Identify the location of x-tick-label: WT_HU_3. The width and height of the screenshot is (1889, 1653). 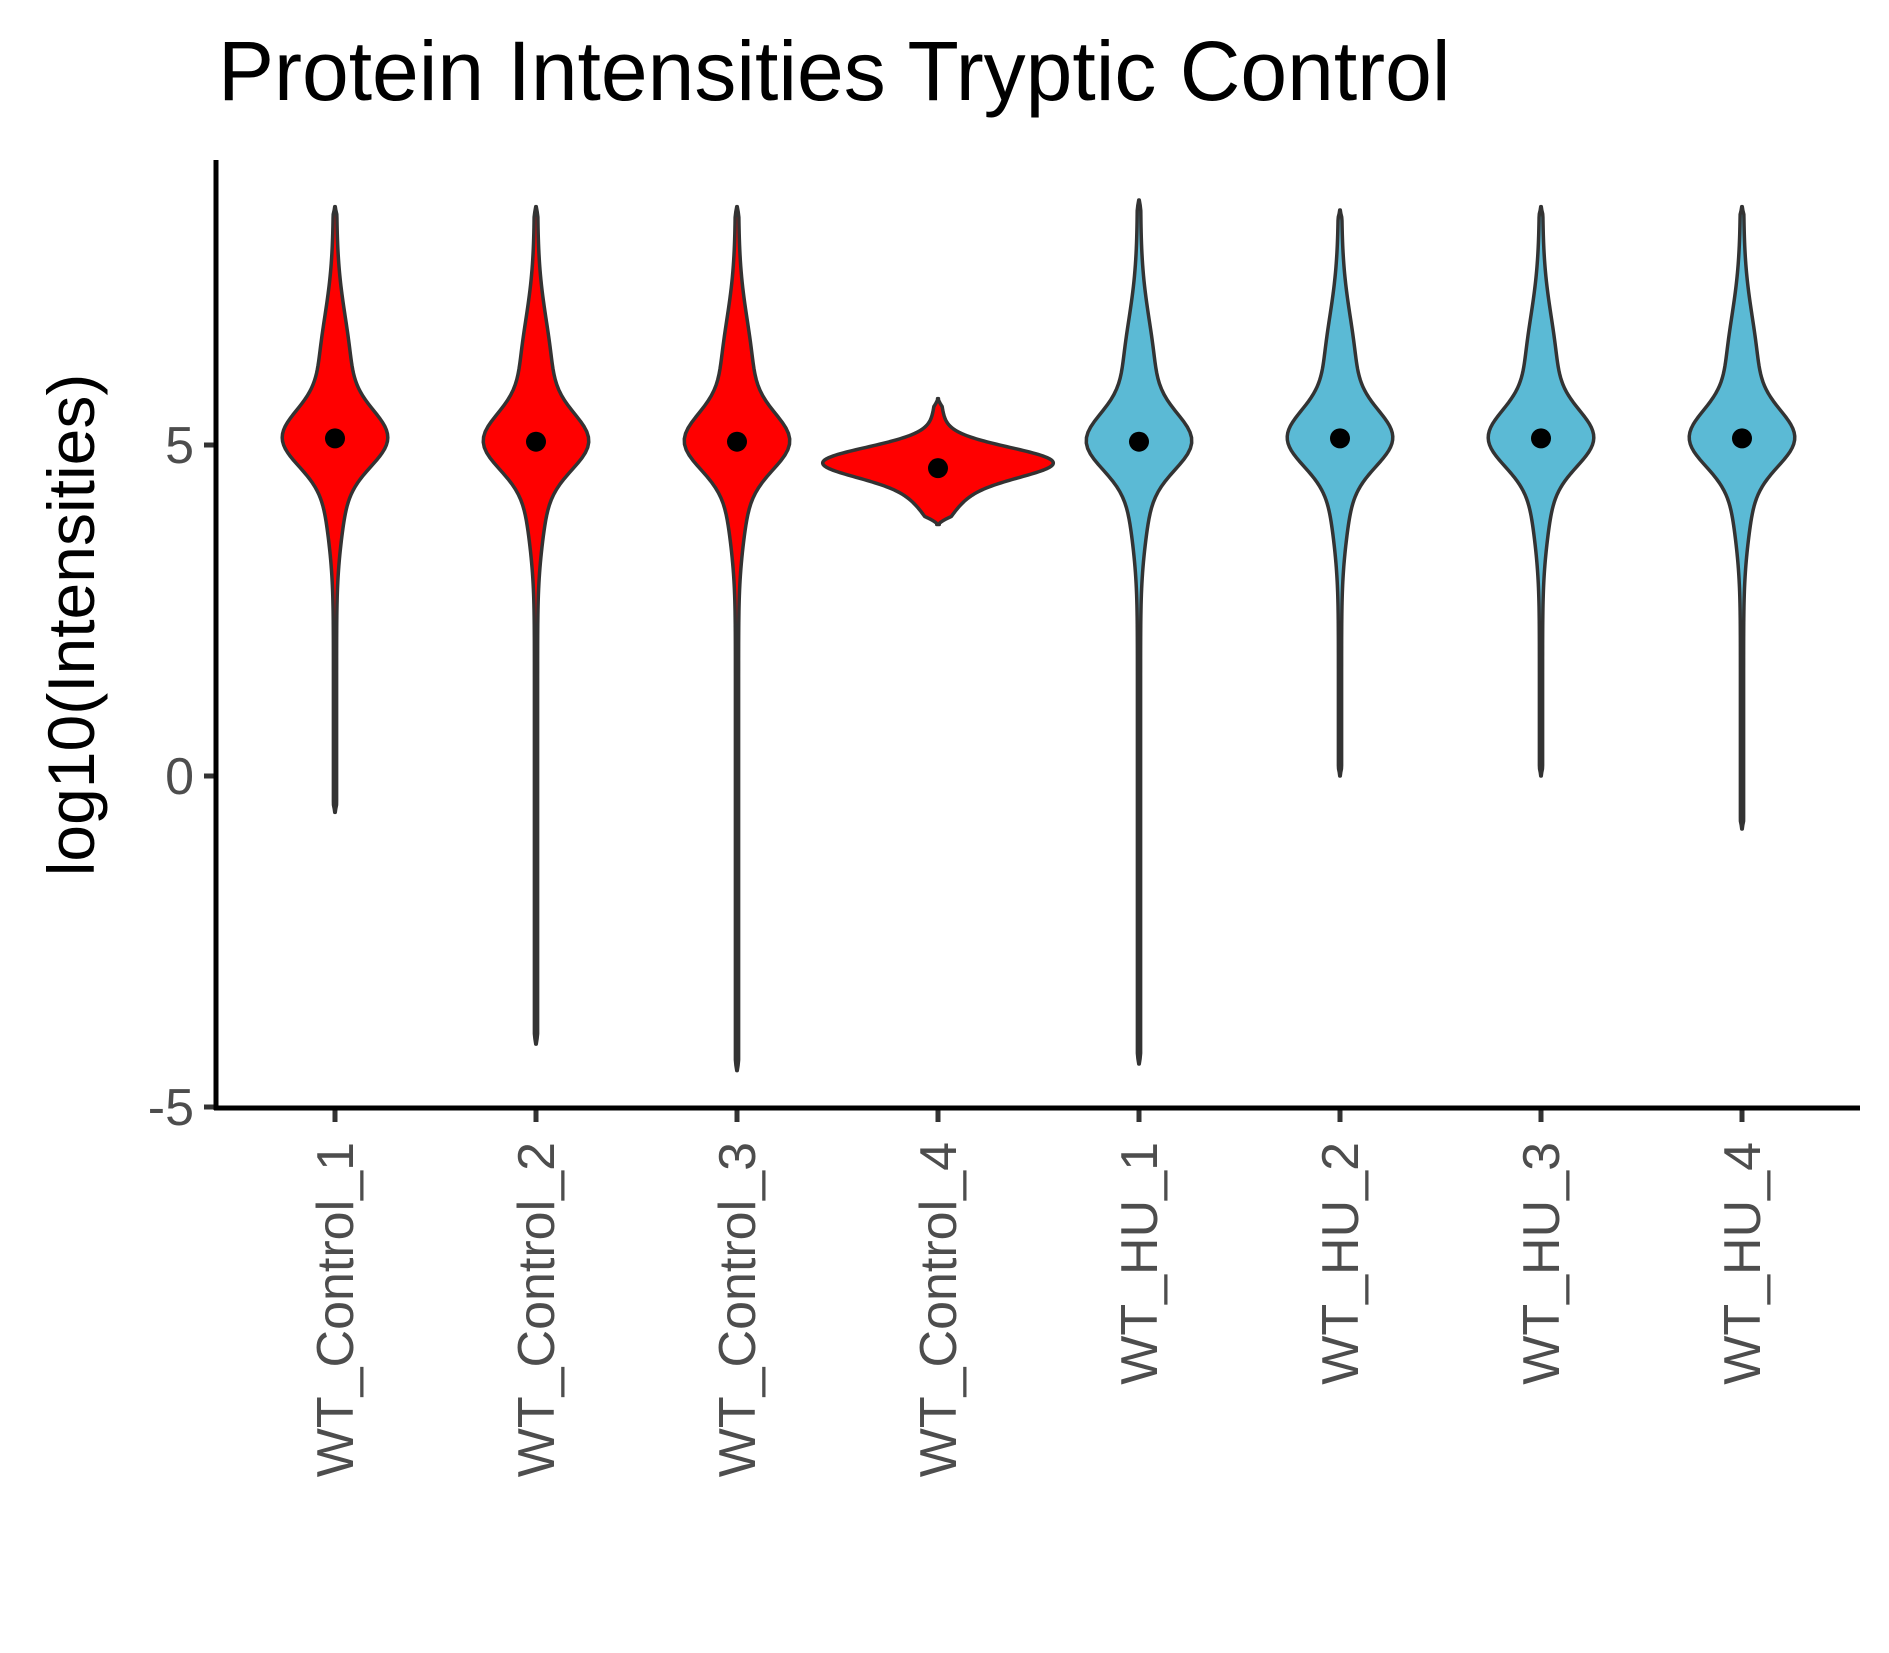
(1542, 1263).